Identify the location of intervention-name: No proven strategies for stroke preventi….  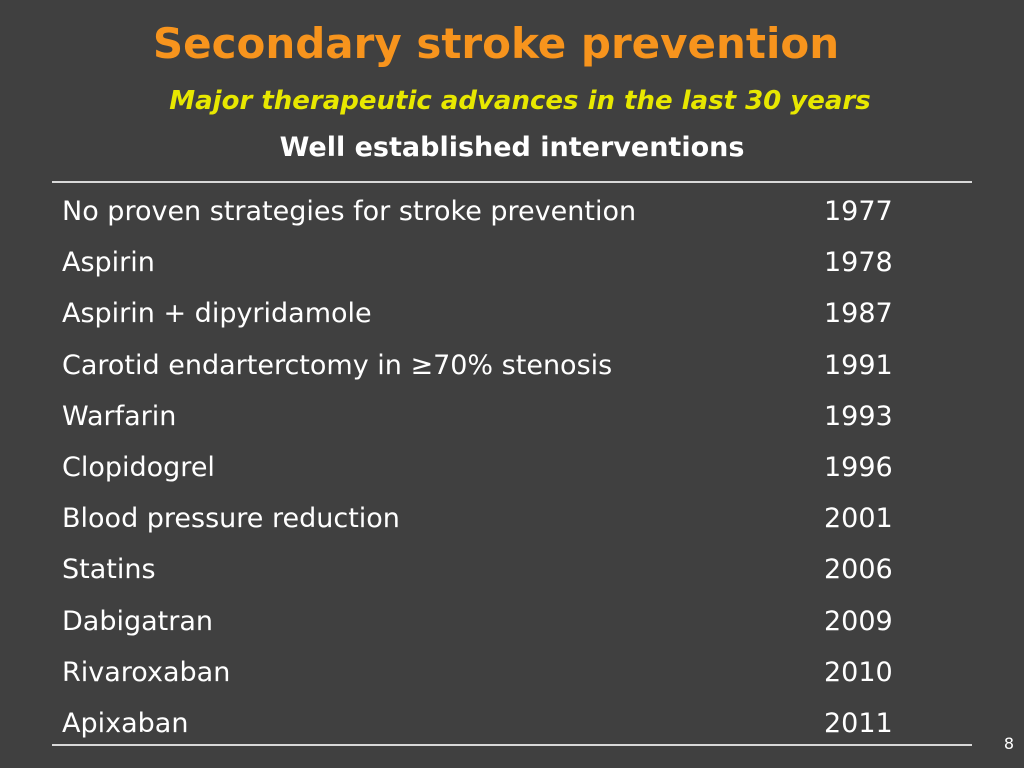
(349, 211).